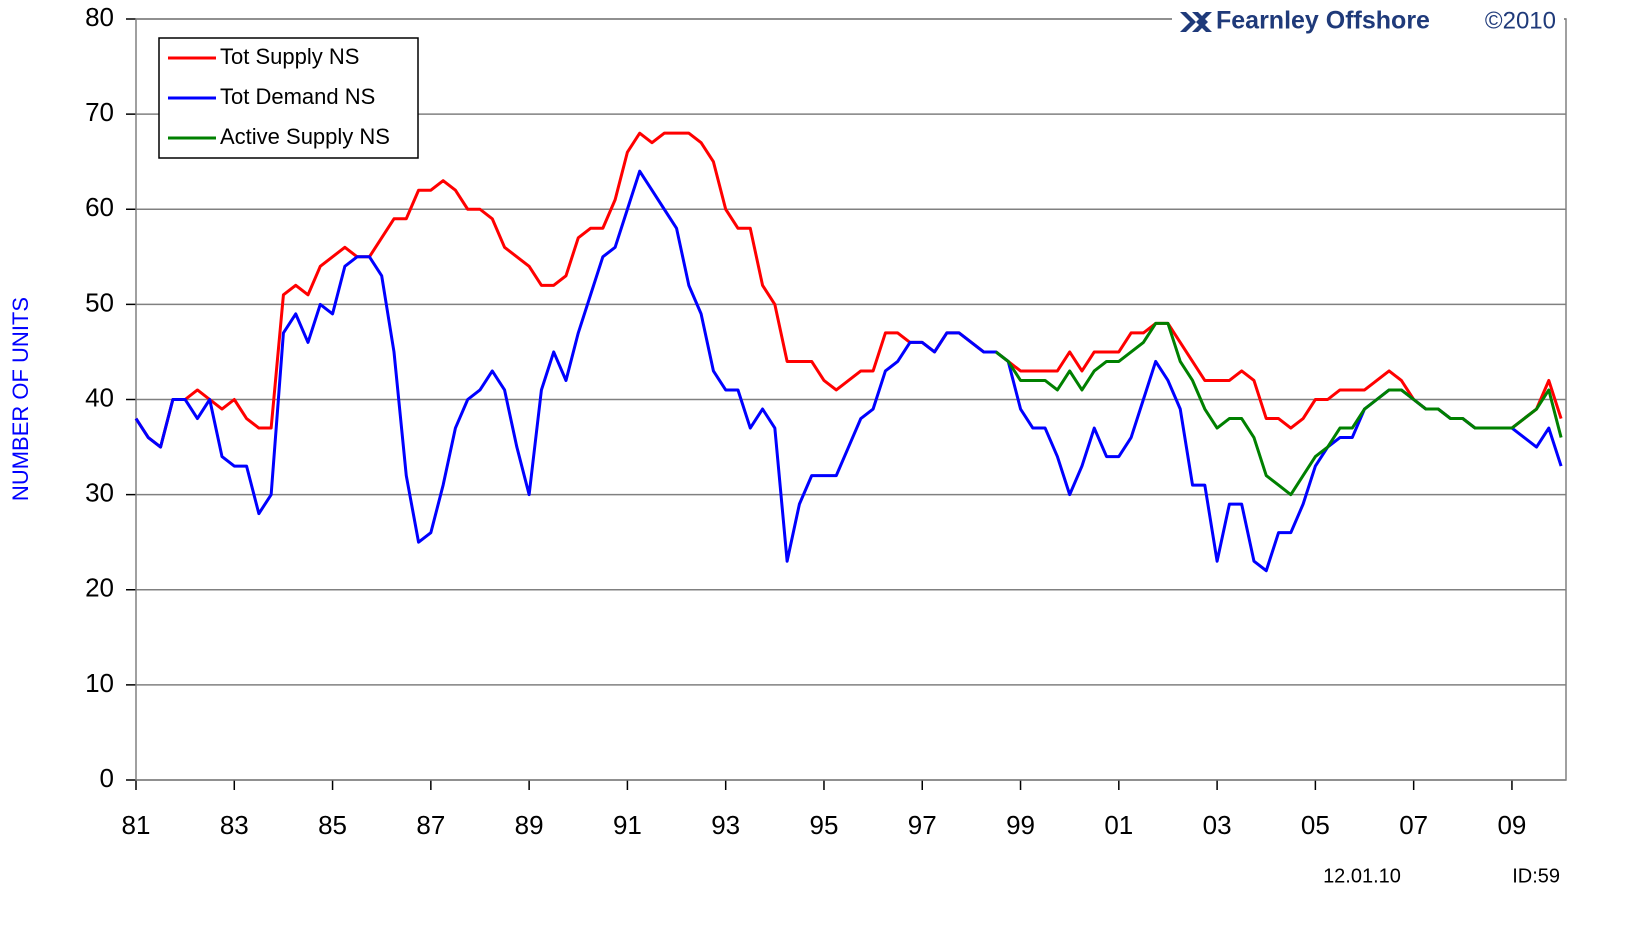 This screenshot has height=934, width=1641. I want to click on brand-logo, so click(1196, 22).